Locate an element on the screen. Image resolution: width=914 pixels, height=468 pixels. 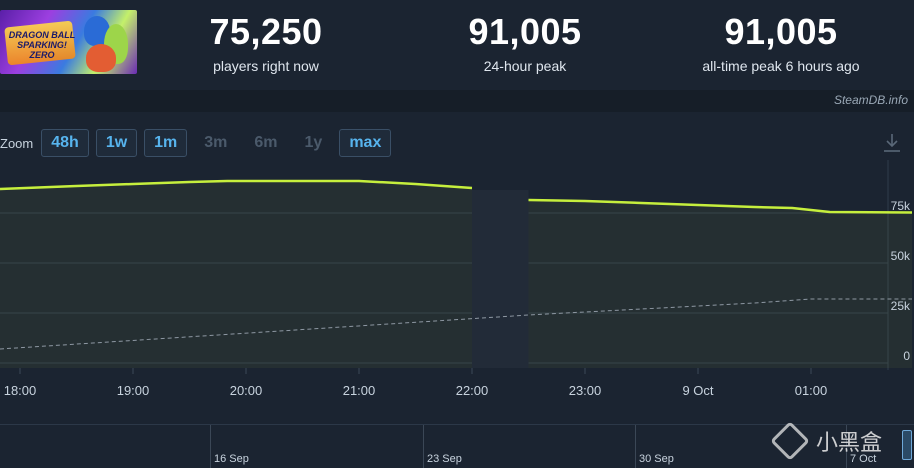
navigator-label: 30 Sep is located at coordinates (656, 459).